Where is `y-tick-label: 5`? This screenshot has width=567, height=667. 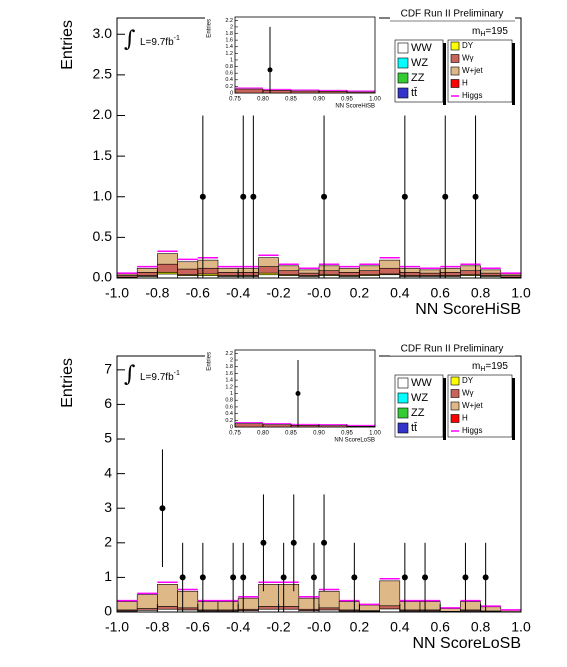 y-tick-label: 5 is located at coordinates (108, 438).